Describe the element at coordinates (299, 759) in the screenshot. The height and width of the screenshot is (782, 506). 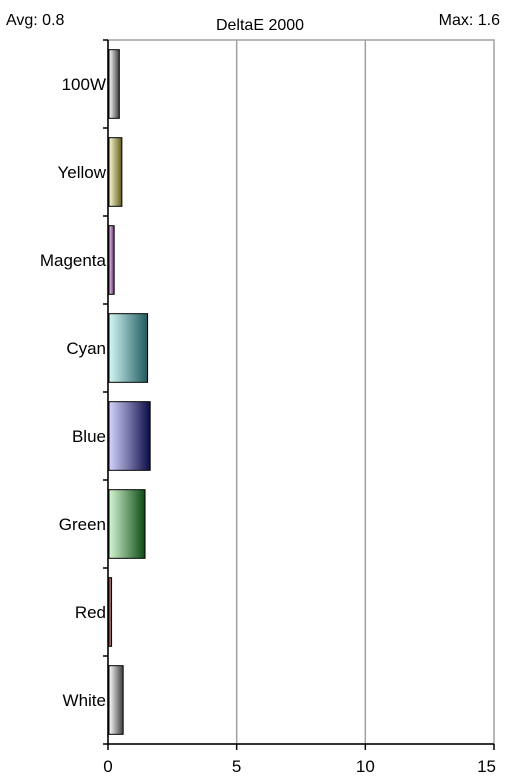
I see `x-axis: 0 5 10 15` at that location.